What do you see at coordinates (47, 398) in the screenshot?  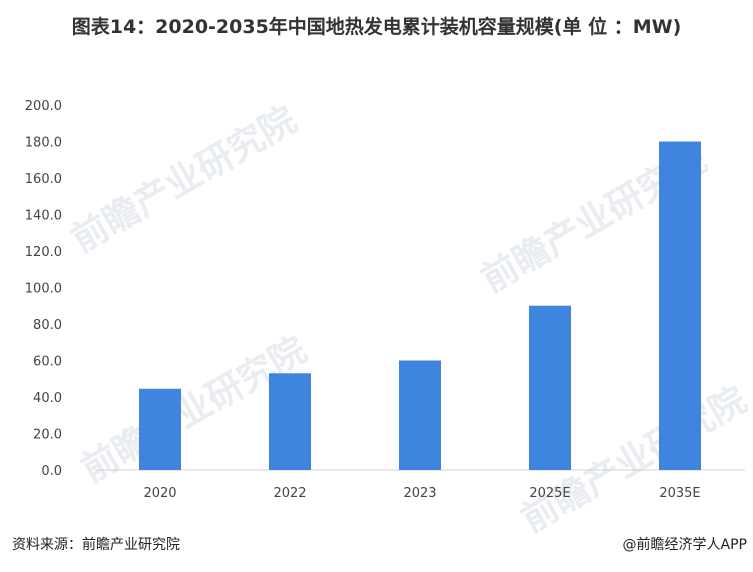 I see `y-tick-label: 40.0` at bounding box center [47, 398].